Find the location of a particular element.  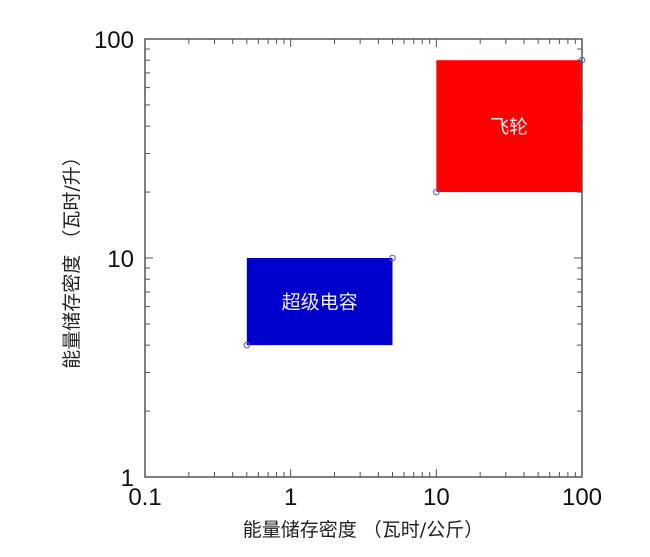

y-tick-label: 100 is located at coordinates (114, 40).